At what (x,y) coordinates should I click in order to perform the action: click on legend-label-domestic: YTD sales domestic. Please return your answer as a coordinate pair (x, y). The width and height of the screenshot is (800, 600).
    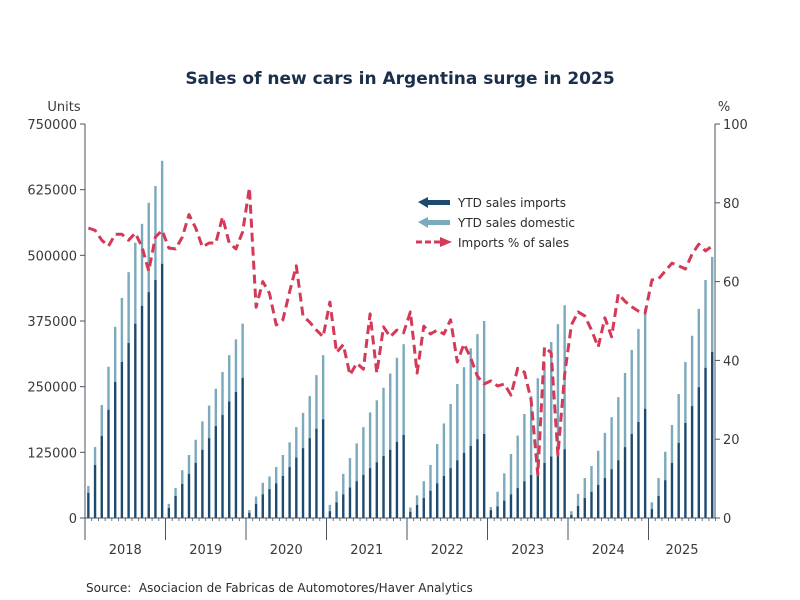
    Looking at the image, I should click on (516, 223).